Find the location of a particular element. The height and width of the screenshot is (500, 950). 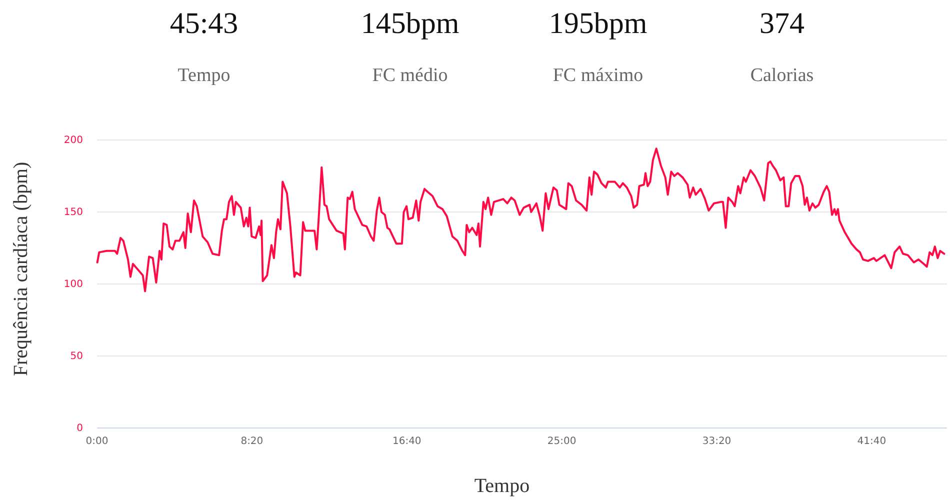

text: 145bpm is located at coordinates (410, 23).